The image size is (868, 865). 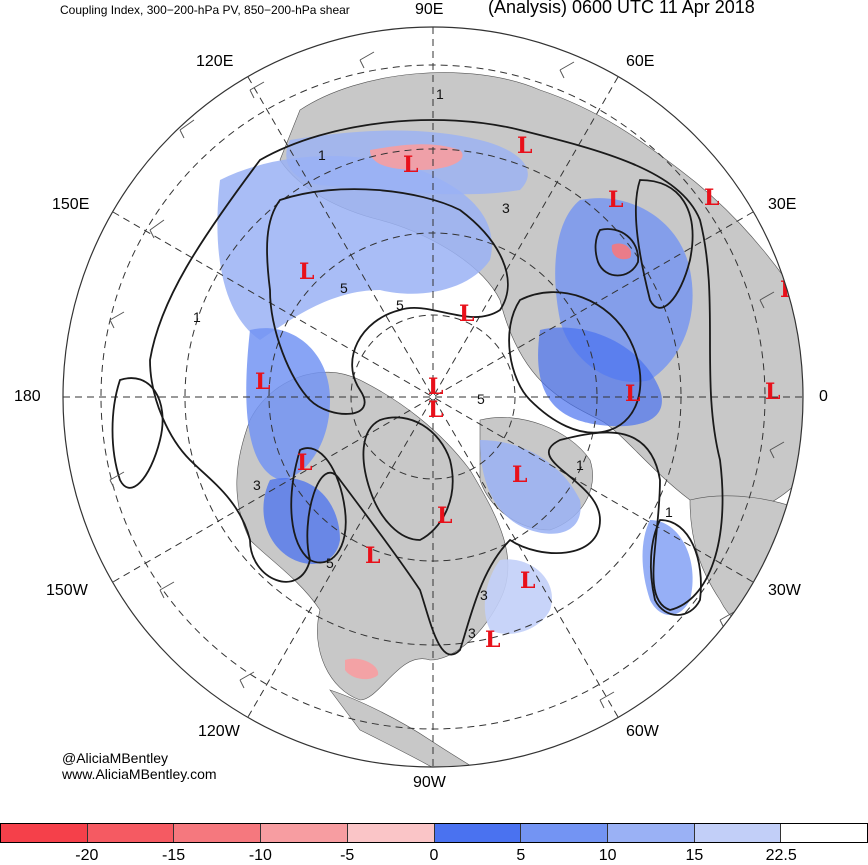 What do you see at coordinates (530, 487) in the screenshot?
I see `shade-mid-atlantic` at bounding box center [530, 487].